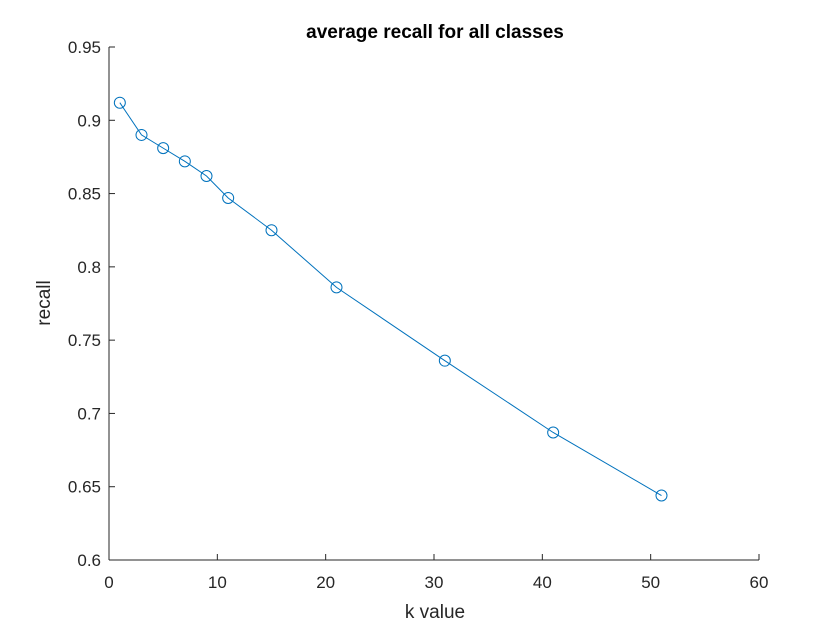  Describe the element at coordinates (650, 582) in the screenshot. I see `x-tick-label: 50` at that location.